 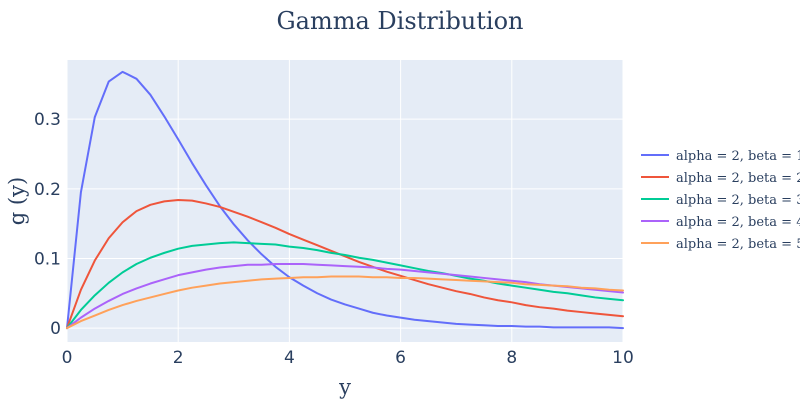 I want to click on legend-item: alpha = 2, beta = 3, so click(x=720, y=200).